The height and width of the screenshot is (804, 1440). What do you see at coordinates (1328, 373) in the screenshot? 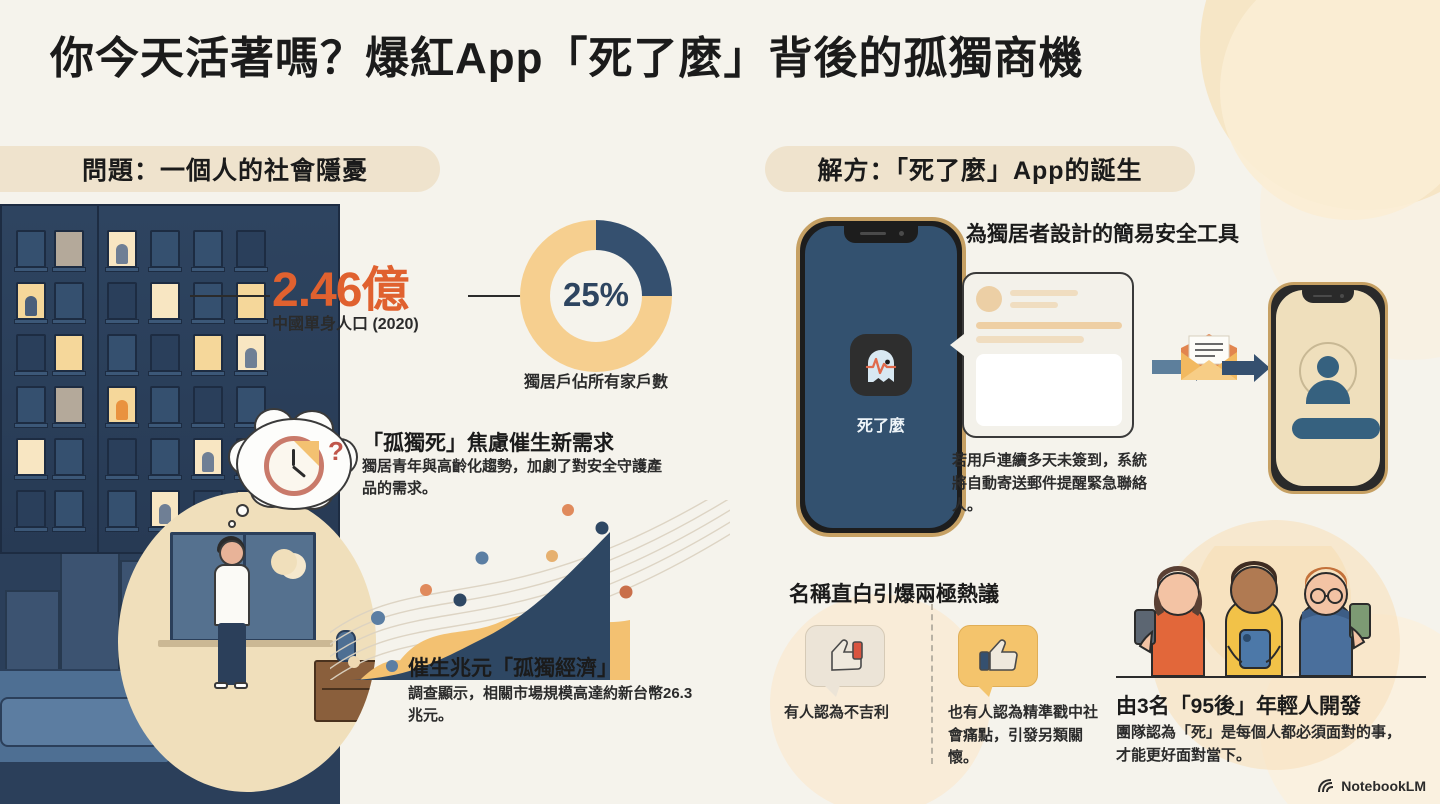
I see `user-avatar-icon` at bounding box center [1328, 373].